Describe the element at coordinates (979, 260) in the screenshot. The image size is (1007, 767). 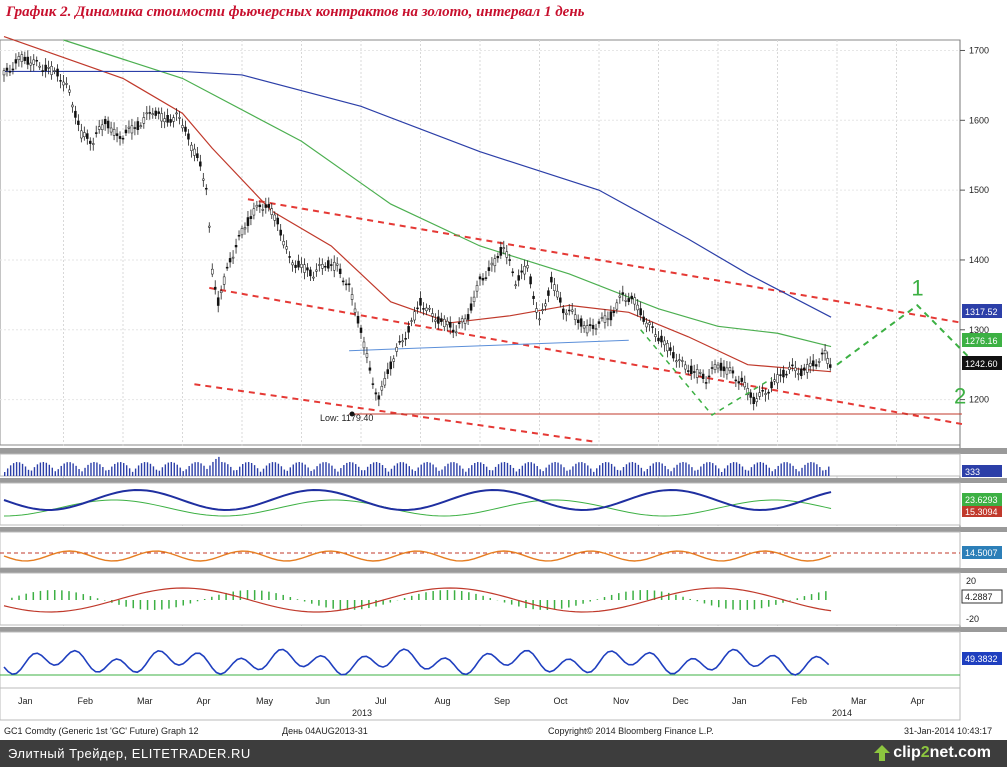
I see `price-tick-label: 1400` at that location.